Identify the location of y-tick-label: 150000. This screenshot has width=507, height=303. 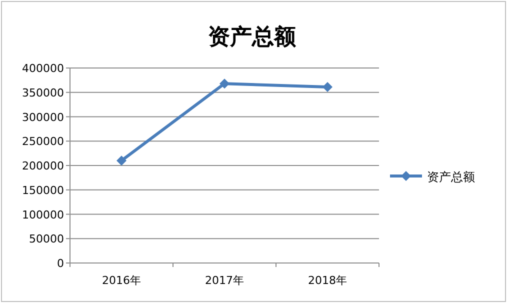
(43, 190).